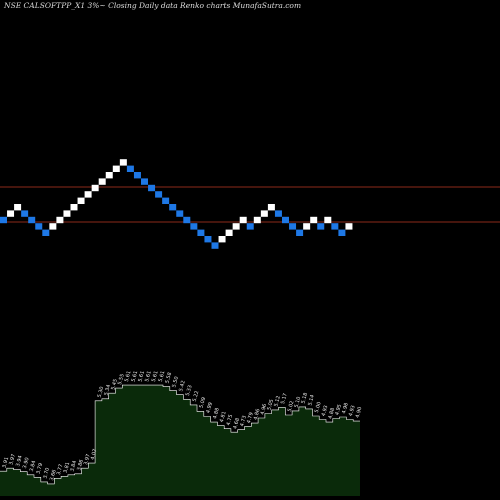 This screenshot has width=500, height=500. Describe the element at coordinates (223, 417) in the screenshot. I see `level-label: 4.81` at that location.